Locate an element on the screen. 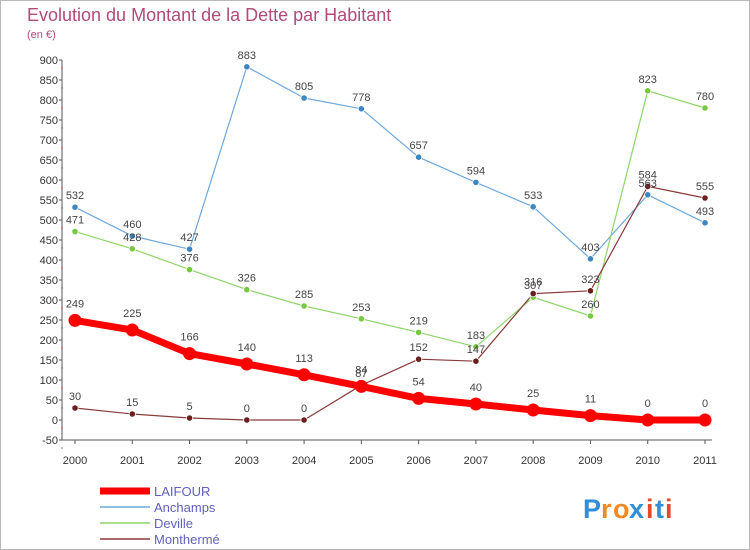 The height and width of the screenshot is (550, 750). data-label: 584 is located at coordinates (648, 175).